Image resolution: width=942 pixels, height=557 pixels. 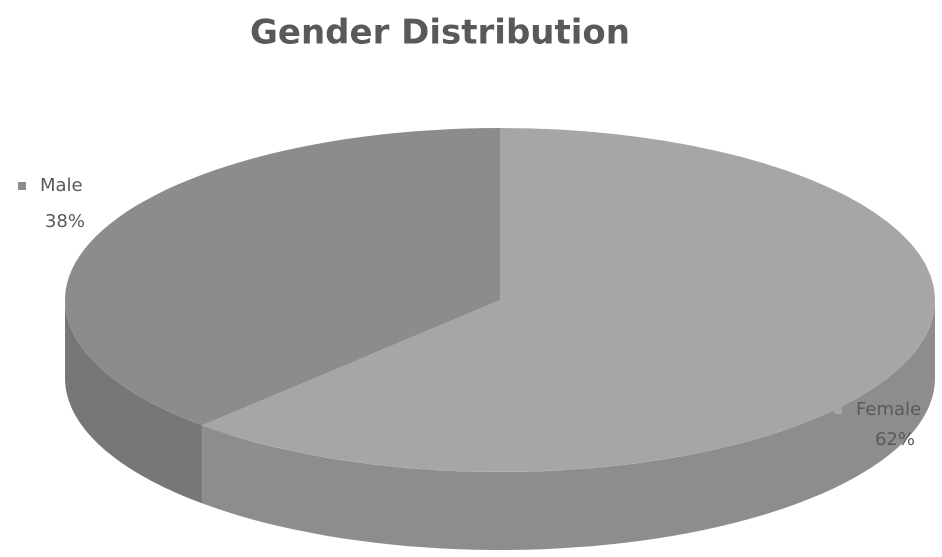 I want to click on data-label: 62%, so click(x=895, y=439).